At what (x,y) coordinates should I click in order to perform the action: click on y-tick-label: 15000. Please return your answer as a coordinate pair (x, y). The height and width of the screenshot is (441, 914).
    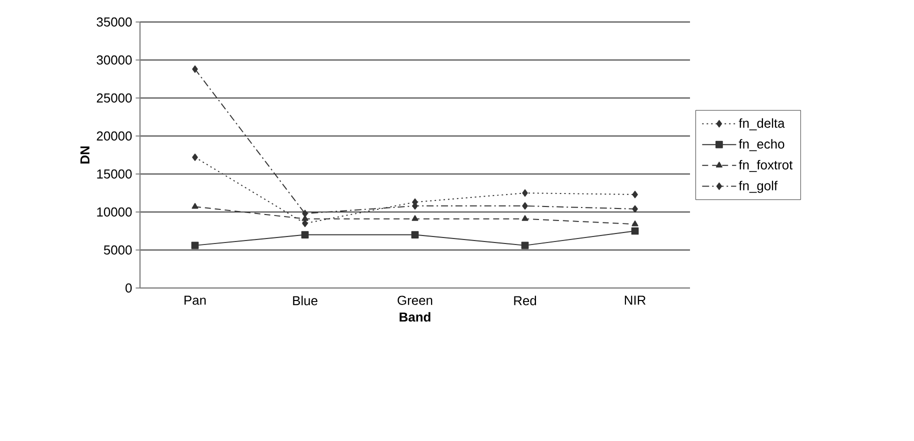
    Looking at the image, I should click on (114, 174).